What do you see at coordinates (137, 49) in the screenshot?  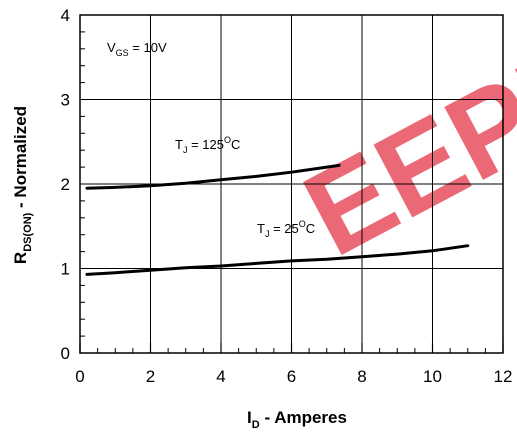 I see `annotation-vgs: VGS = 10V` at bounding box center [137, 49].